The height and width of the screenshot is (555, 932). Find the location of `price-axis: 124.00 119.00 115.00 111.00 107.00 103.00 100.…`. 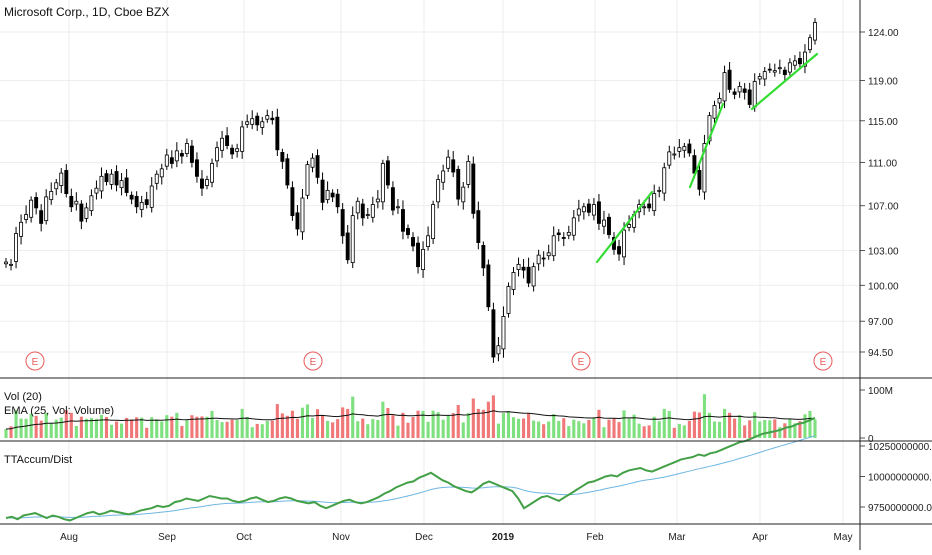

price-axis: 124.00 119.00 115.00 111.00 107.00 103.00 100.… is located at coordinates (879, 193).